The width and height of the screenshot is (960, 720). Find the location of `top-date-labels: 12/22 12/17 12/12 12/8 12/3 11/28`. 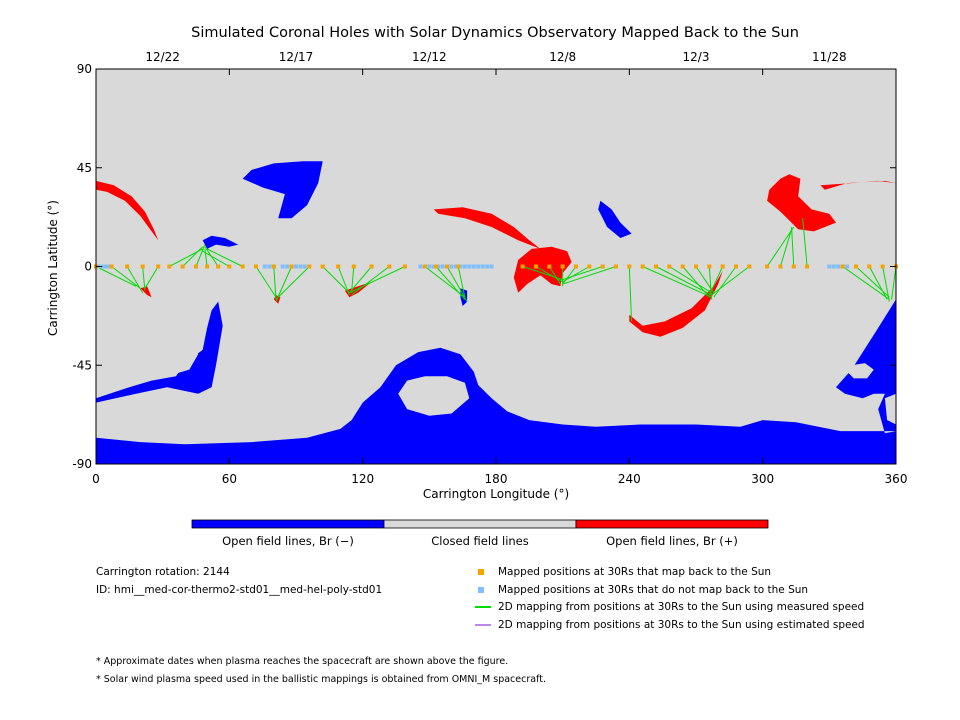

top-date-labels: 12/22 12/17 12/12 12/8 12/3 11/28 is located at coordinates (495, 57).